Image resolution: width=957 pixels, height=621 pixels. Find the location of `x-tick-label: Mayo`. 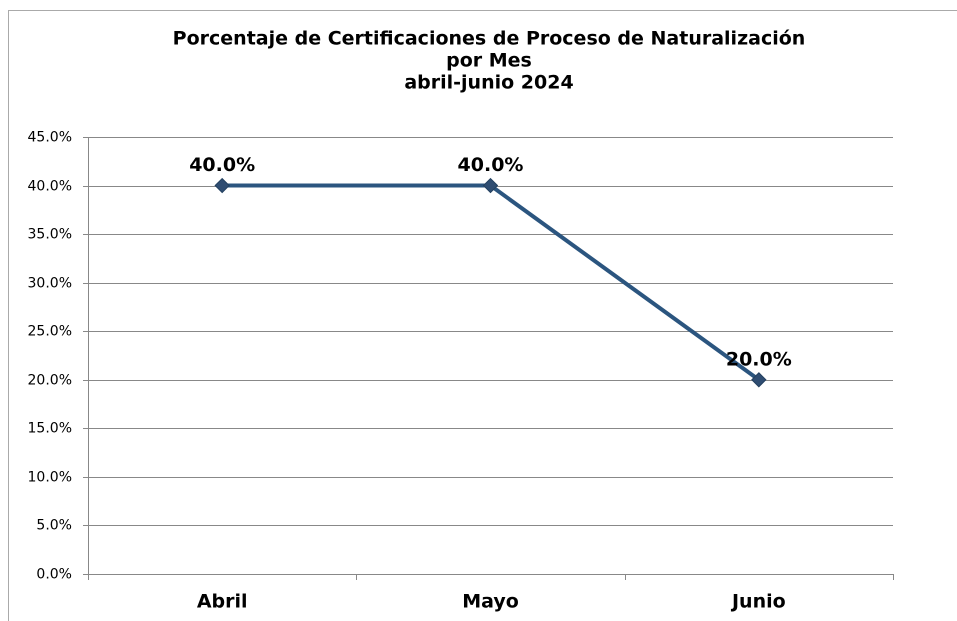

x-tick-label: Mayo is located at coordinates (490, 602).